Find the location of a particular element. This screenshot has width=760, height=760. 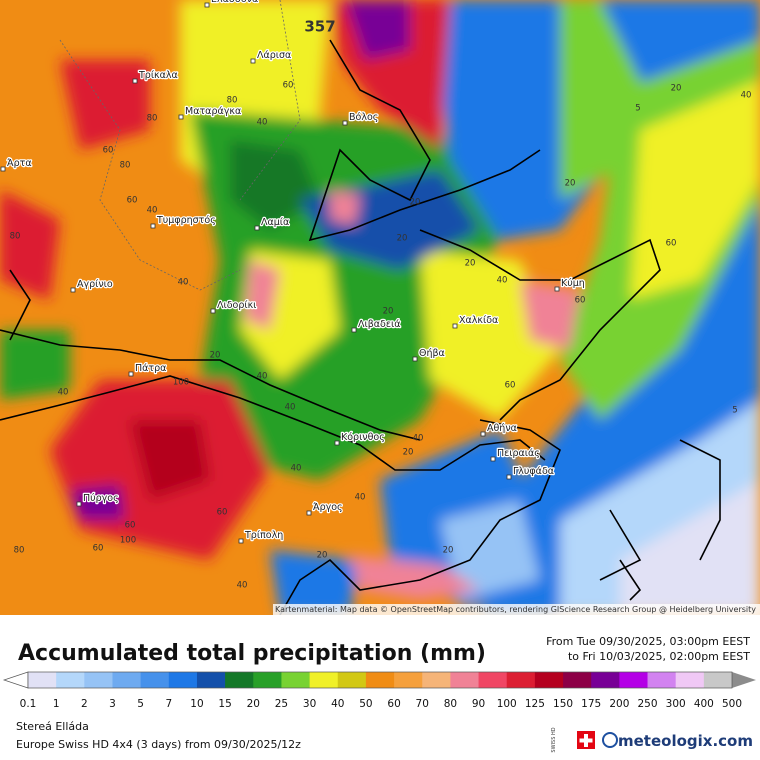

city-label: Κύμη is located at coordinates (573, 283).